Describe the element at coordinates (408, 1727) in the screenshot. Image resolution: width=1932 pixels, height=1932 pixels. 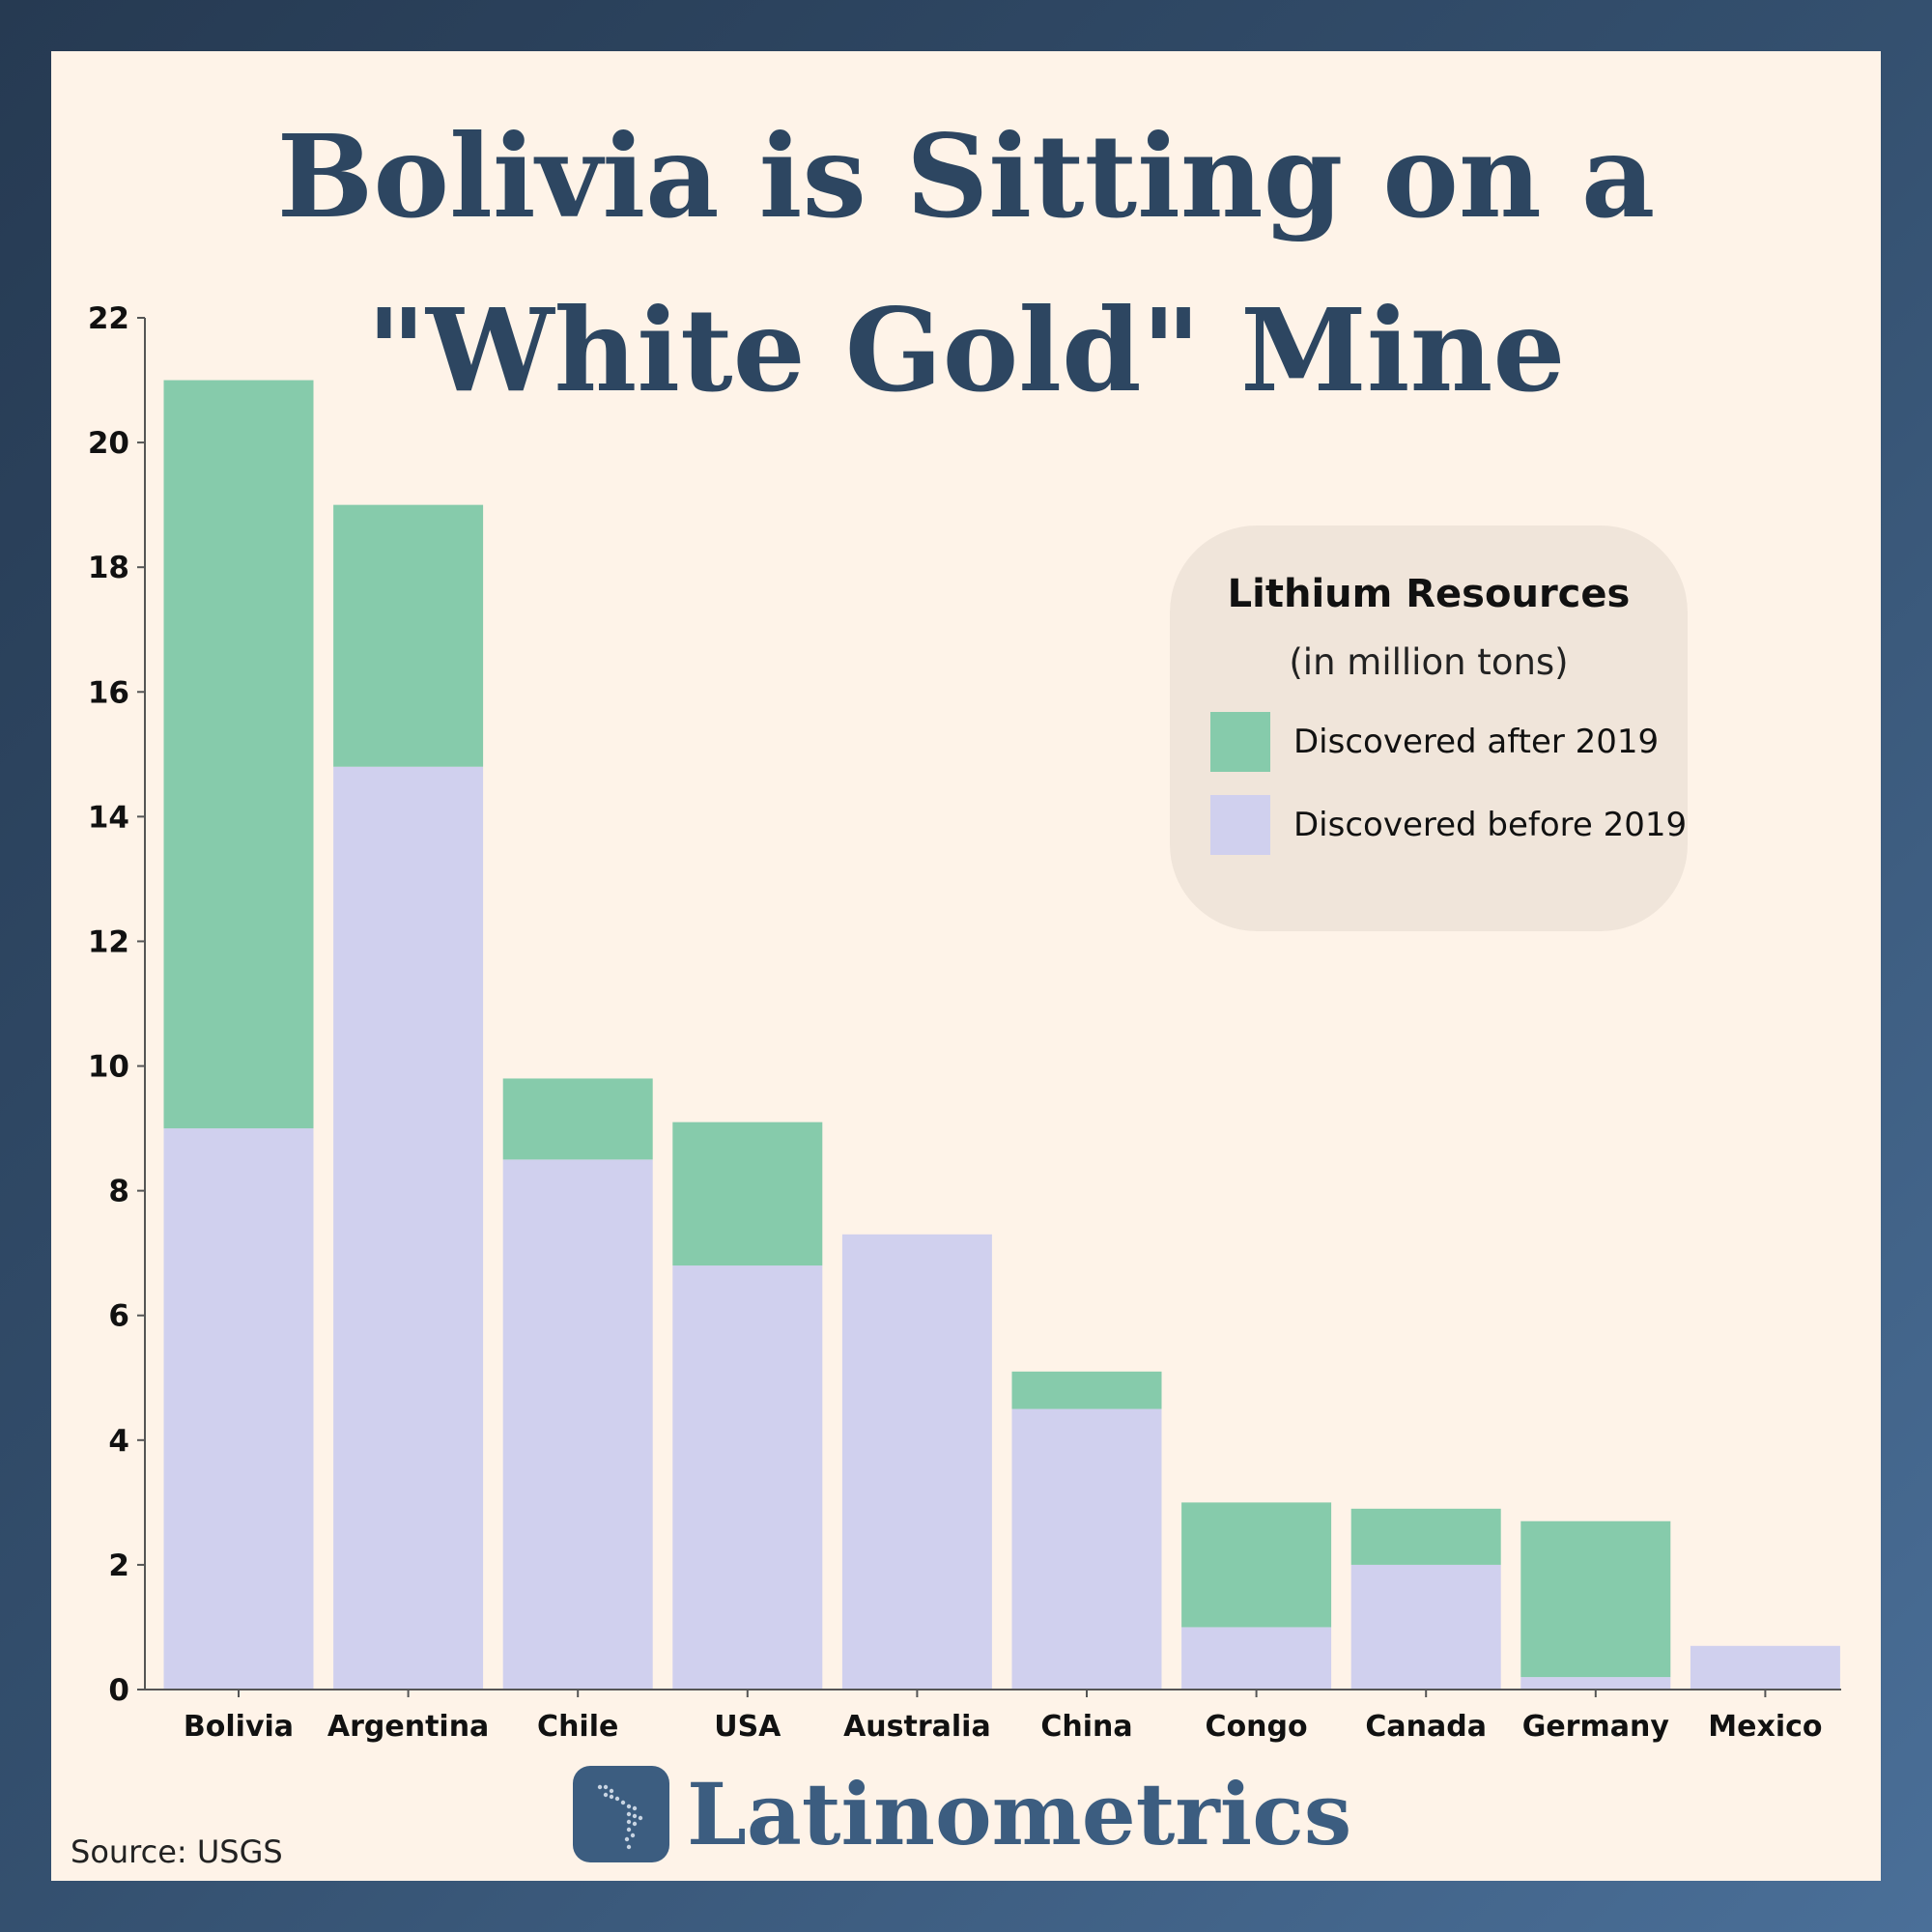
I see `x-tick-label: Argentina` at that location.